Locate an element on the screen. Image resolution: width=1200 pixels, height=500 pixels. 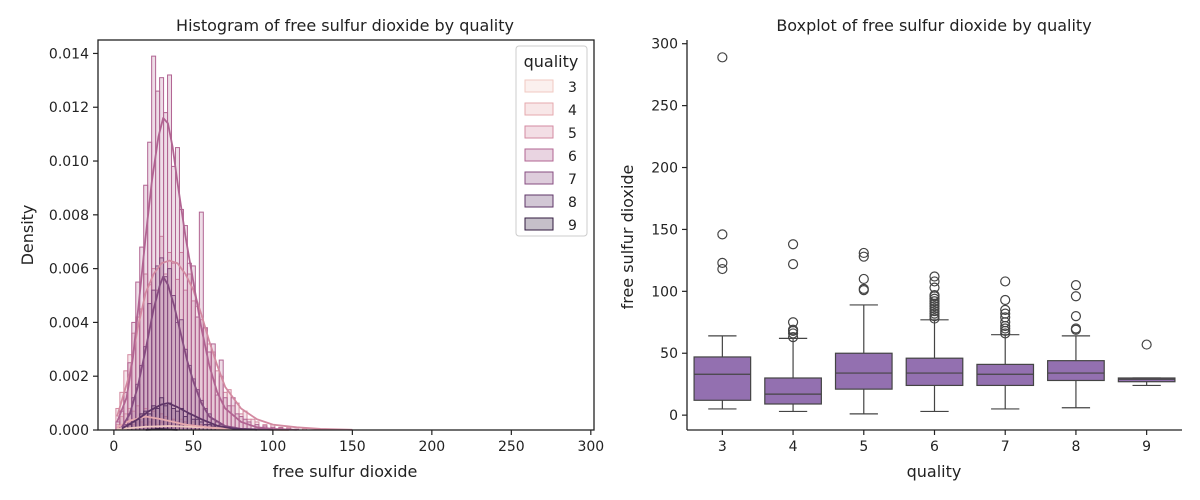
y-tick-label: 0.002 is located at coordinates (69, 377).